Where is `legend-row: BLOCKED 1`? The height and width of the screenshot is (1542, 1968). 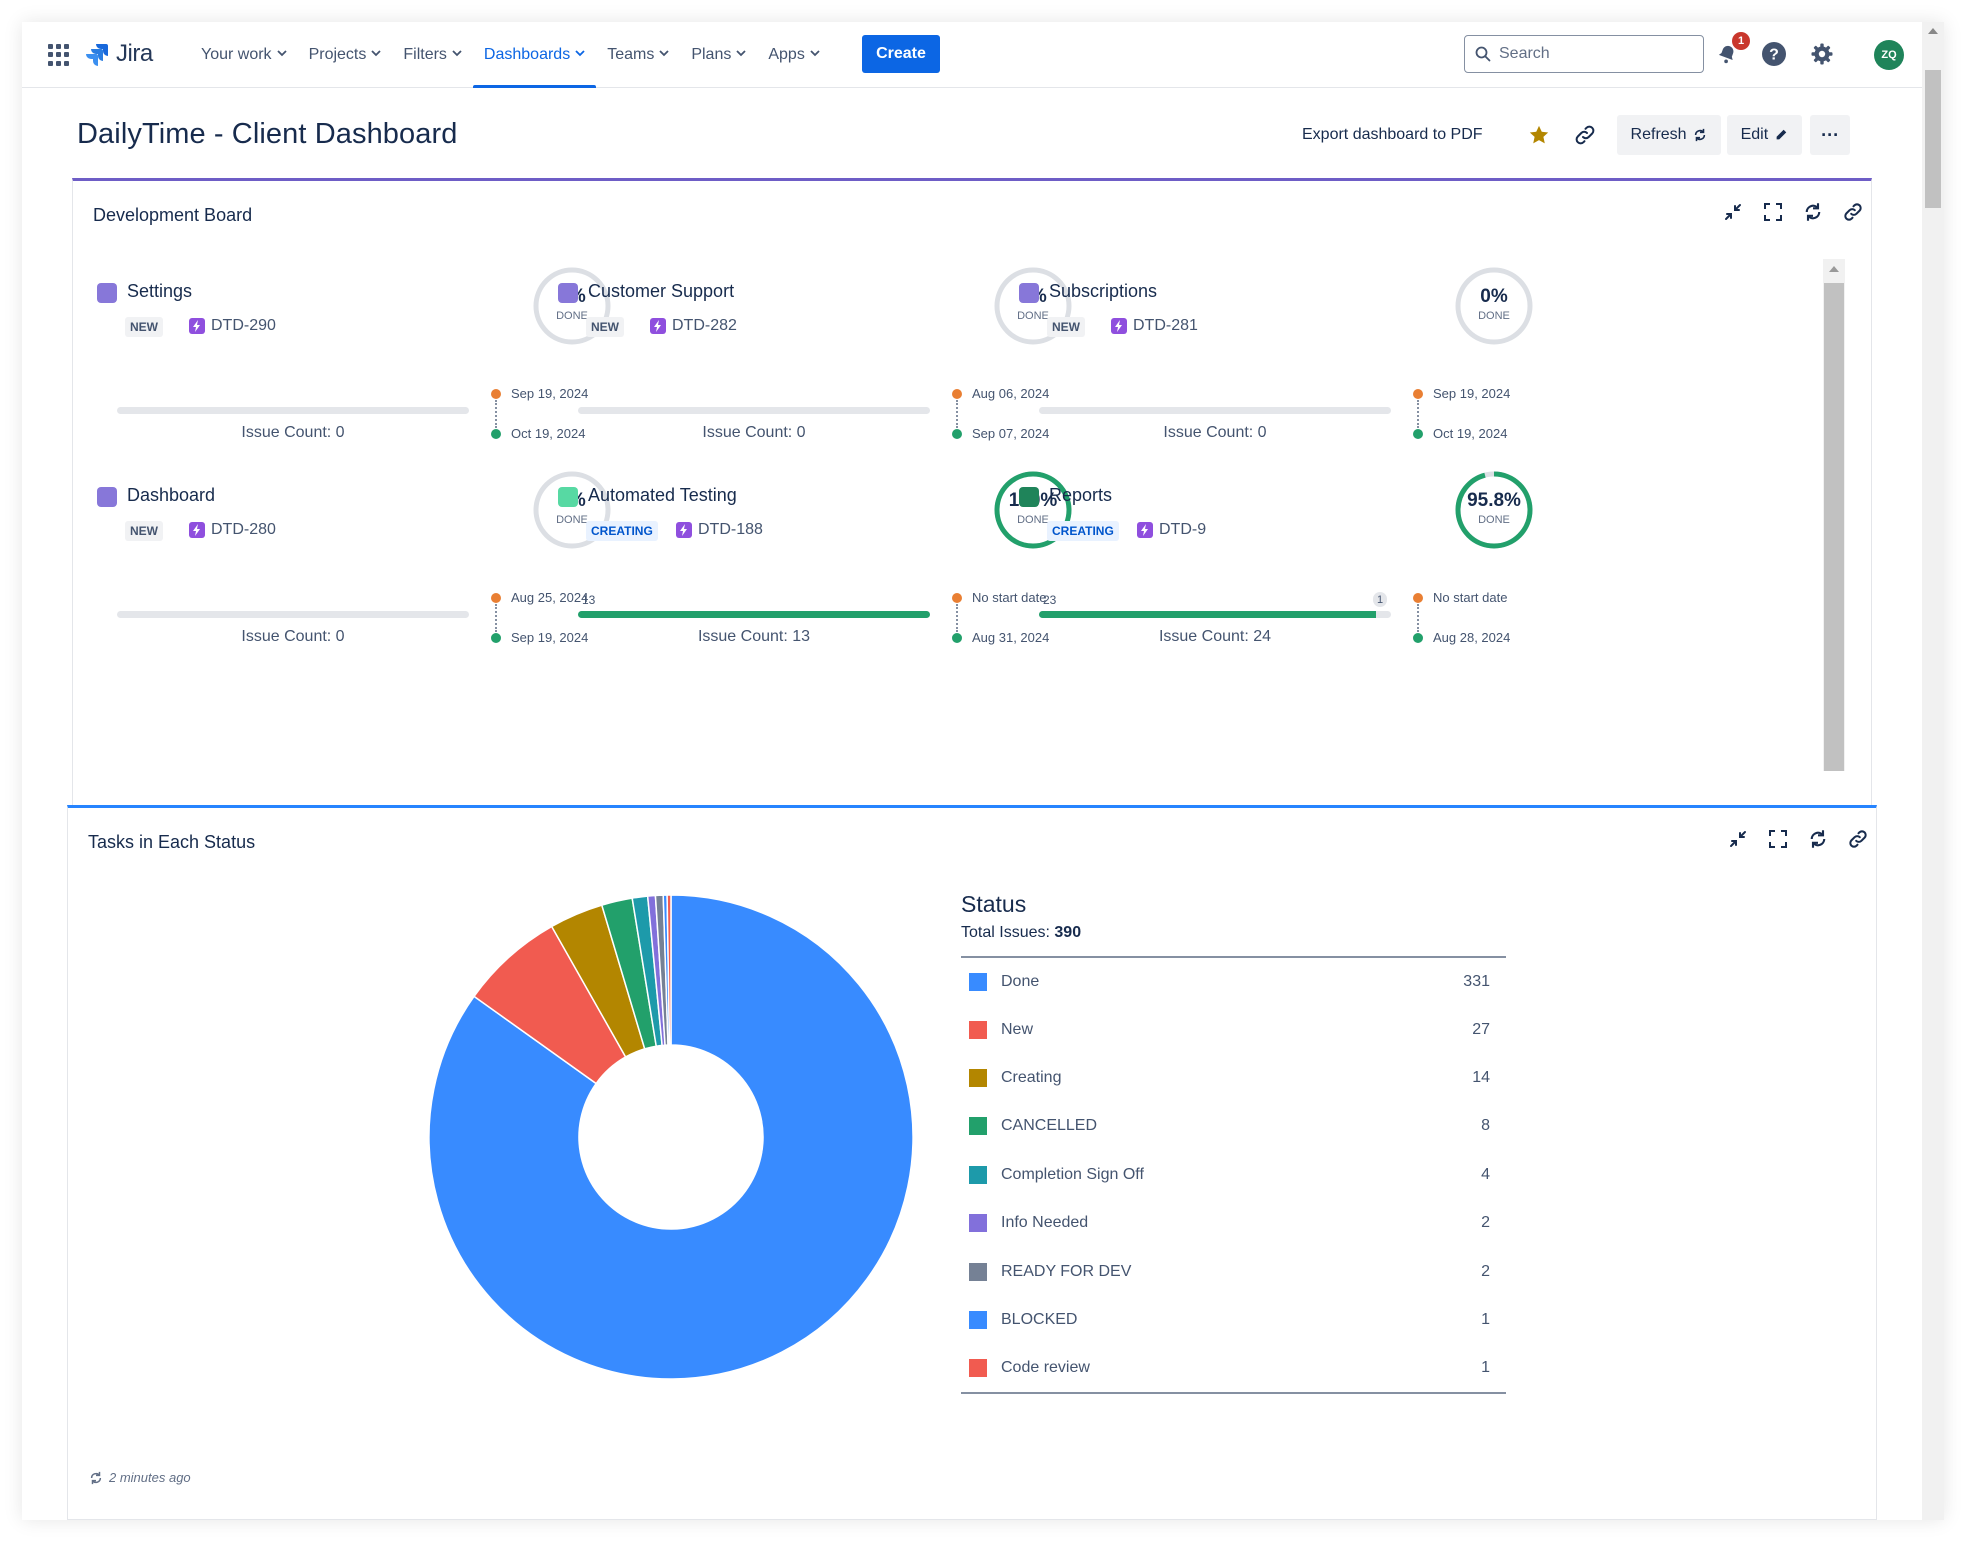 legend-row: BLOCKED 1 is located at coordinates (1233, 1320).